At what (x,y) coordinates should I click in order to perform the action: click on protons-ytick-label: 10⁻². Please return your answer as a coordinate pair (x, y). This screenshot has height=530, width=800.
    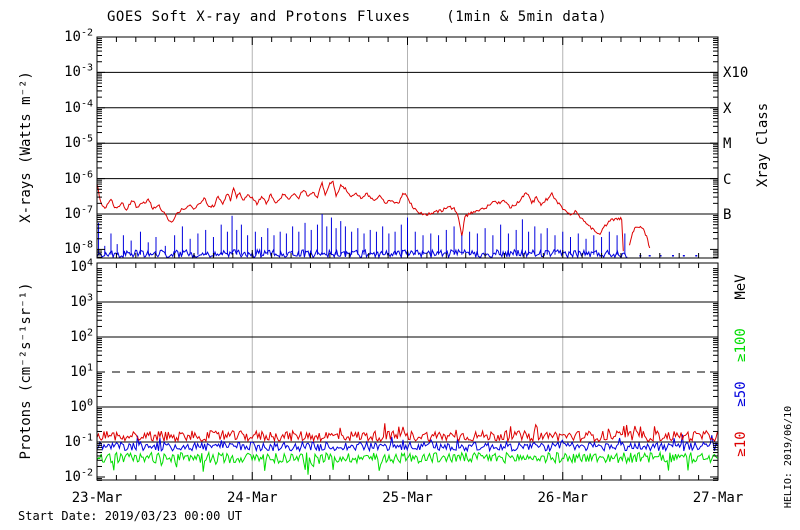
    Looking at the image, I should click on (78, 476).